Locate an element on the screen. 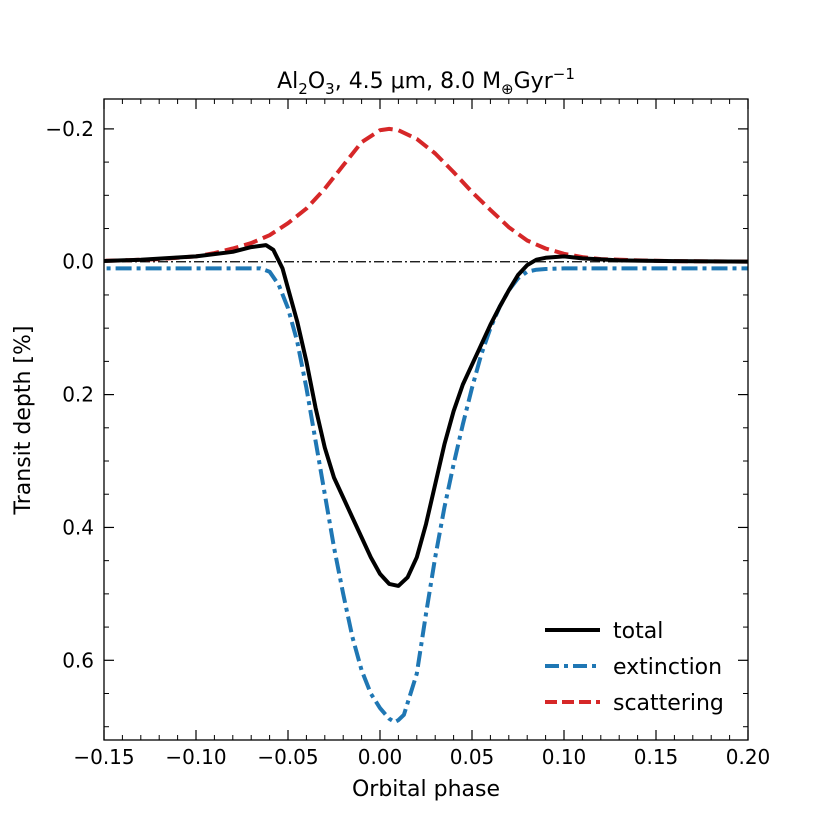 The height and width of the screenshot is (831, 831). x-tick-label: −0.05 is located at coordinates (287, 757).